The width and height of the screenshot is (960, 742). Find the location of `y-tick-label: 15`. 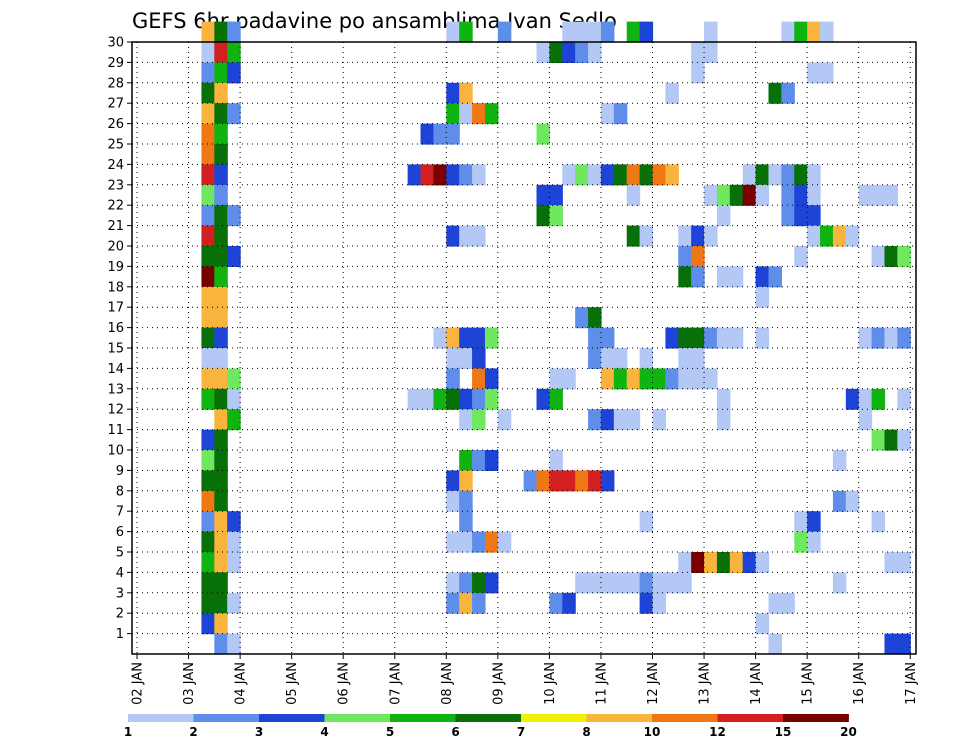

y-tick-label: 15 is located at coordinates (115, 349).